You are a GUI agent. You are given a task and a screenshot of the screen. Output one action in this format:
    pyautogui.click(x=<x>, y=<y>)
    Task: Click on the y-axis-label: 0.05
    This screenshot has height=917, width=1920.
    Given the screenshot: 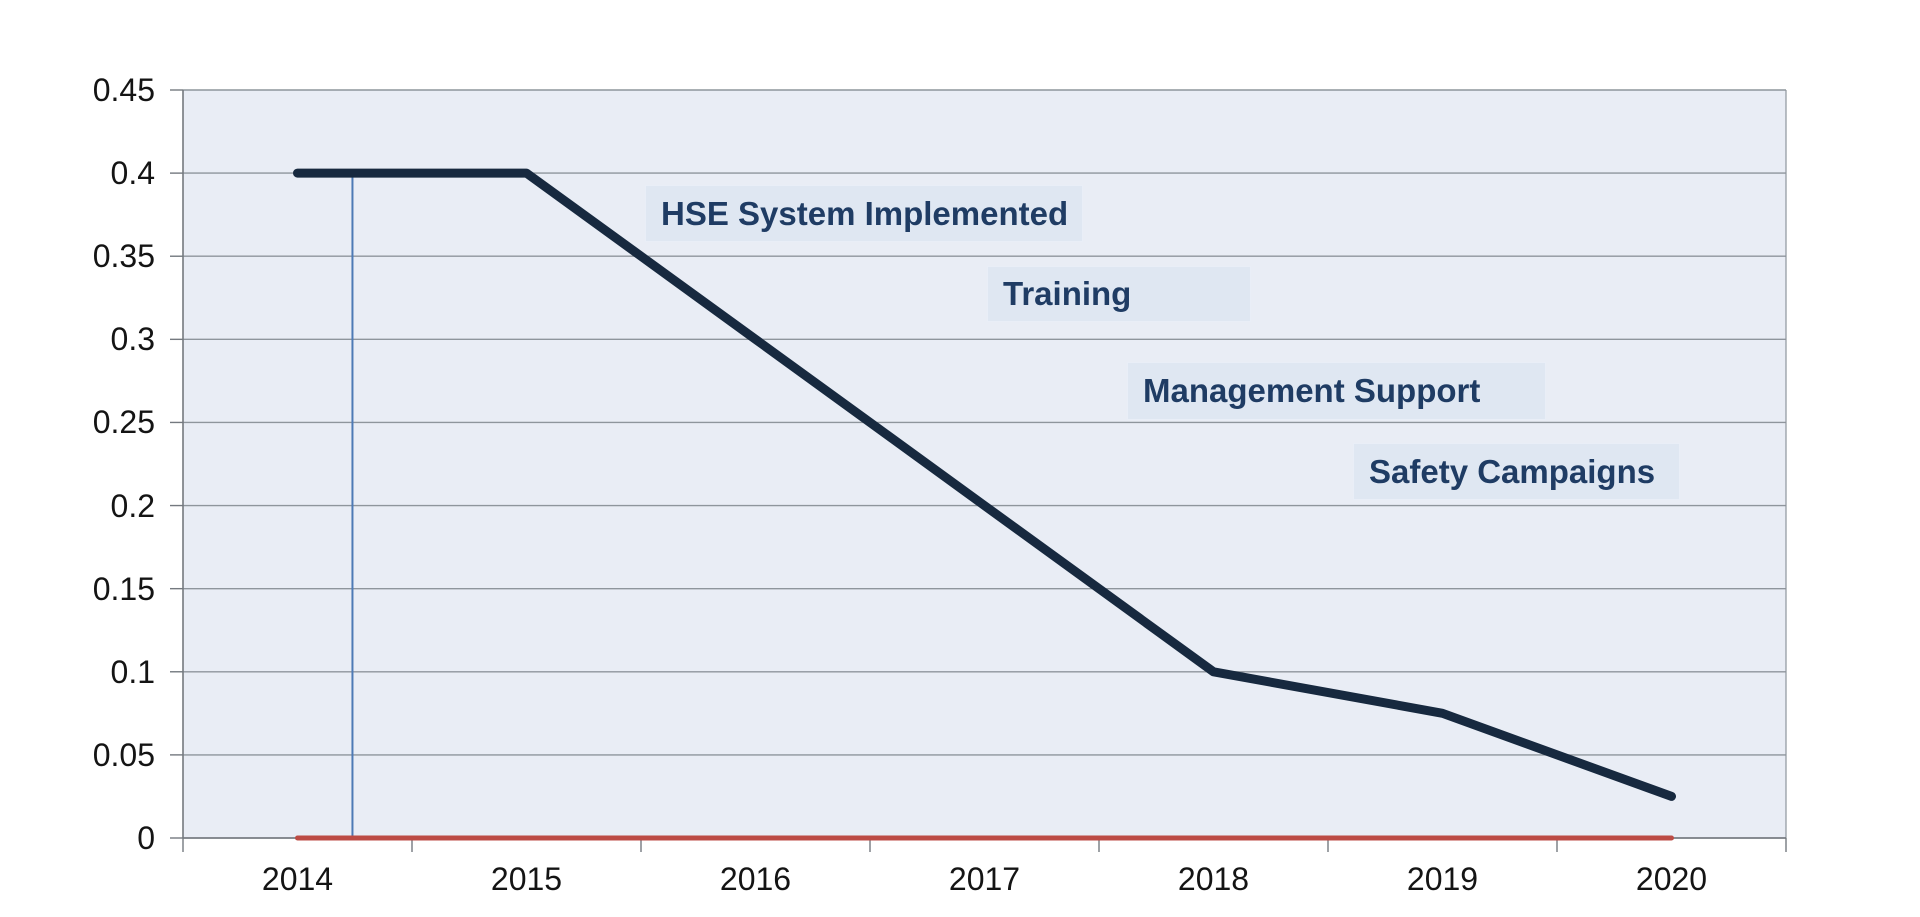 What is the action you would take?
    pyautogui.click(x=123, y=754)
    